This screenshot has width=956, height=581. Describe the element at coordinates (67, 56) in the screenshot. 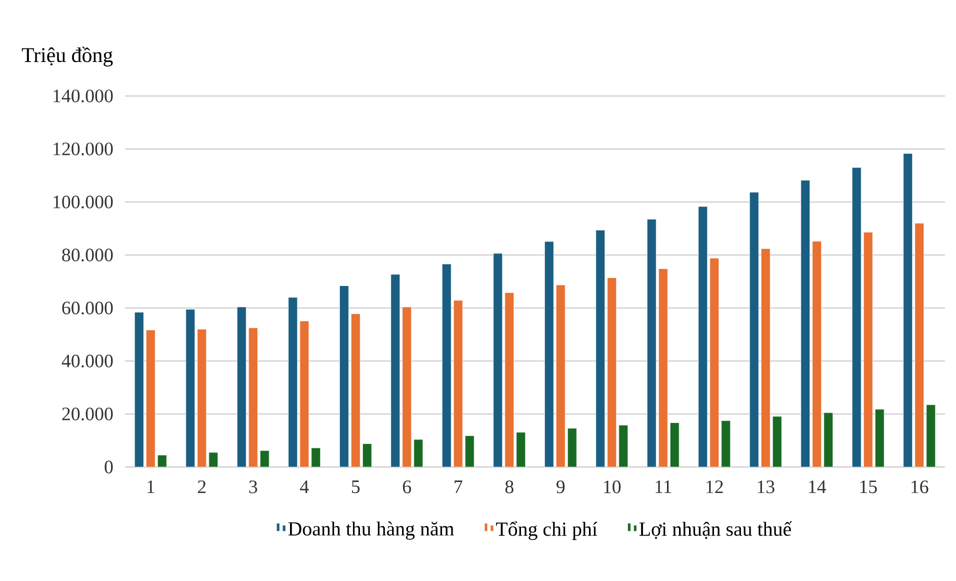

I see `y-axis-title: Triệu đồng` at that location.